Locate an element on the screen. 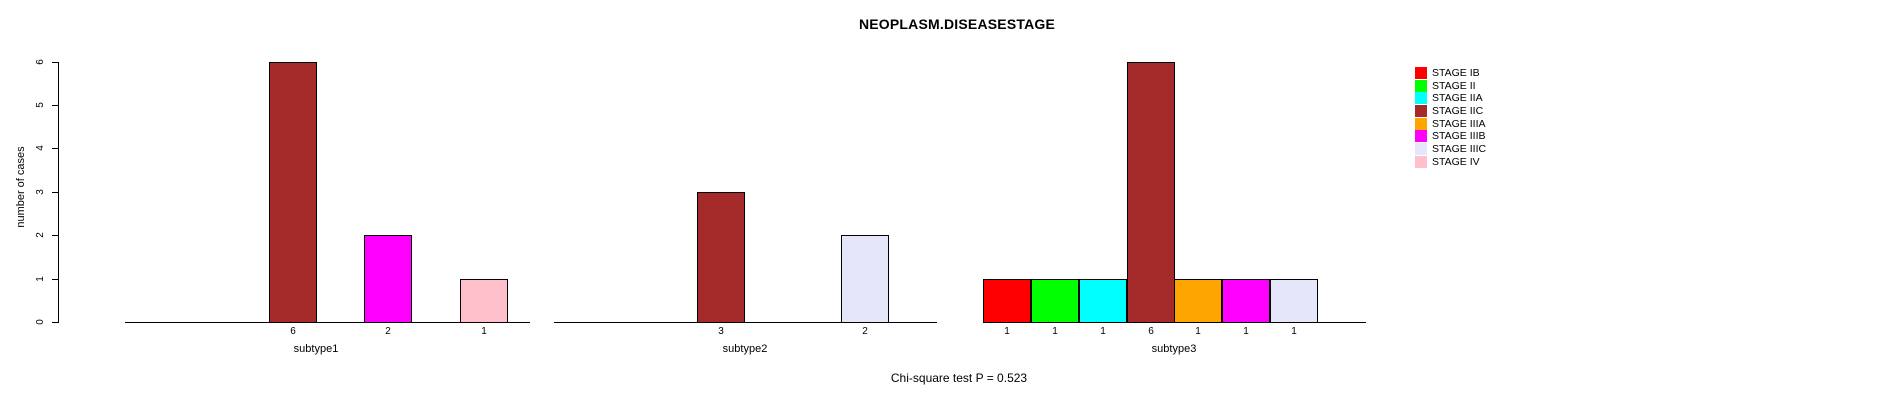 This screenshot has height=400, width=1890. legend-label-stage-iic: STAGE IIC is located at coordinates (1458, 110).